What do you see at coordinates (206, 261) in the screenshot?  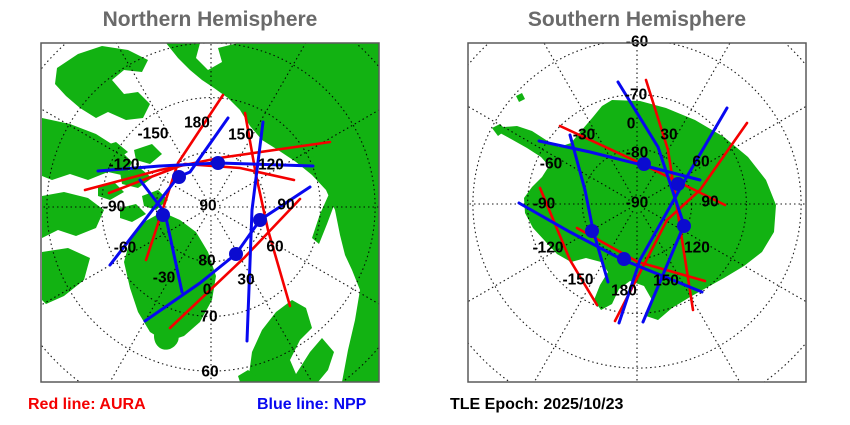 I see `latitude-label: 80` at bounding box center [206, 261].